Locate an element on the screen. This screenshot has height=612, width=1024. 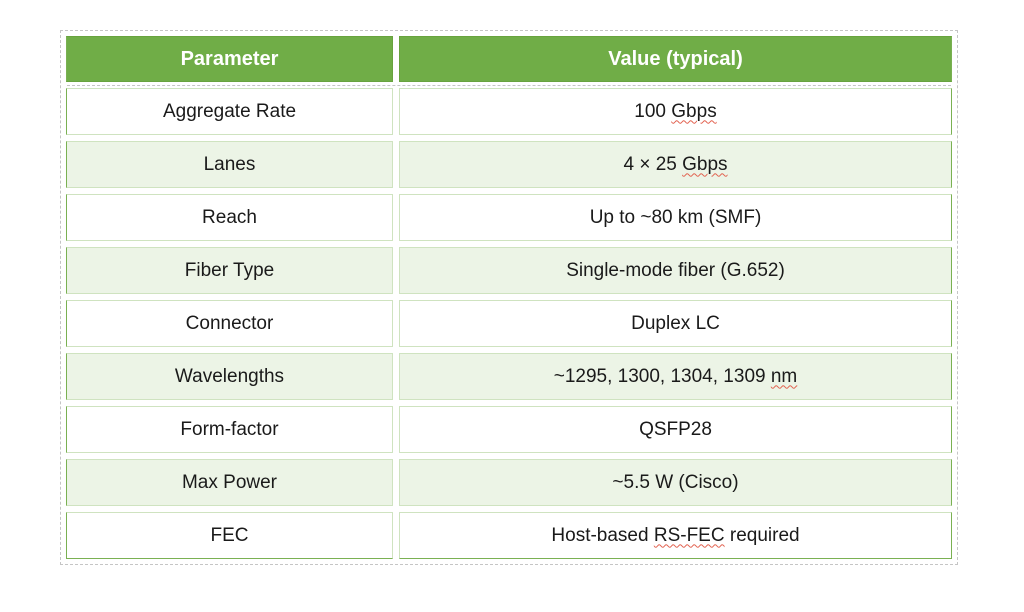
value-cell-fec: Host-based RS-FEC required is located at coordinates (675, 535).